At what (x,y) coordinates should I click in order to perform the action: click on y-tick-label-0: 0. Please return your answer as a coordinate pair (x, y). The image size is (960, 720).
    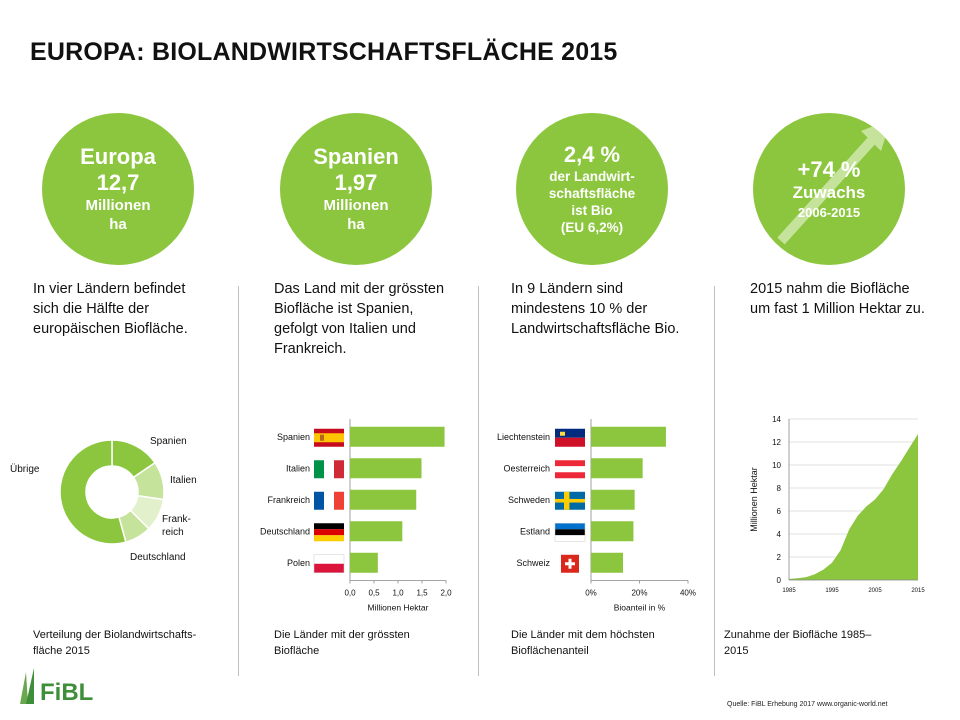
    Looking at the image, I should click on (779, 580).